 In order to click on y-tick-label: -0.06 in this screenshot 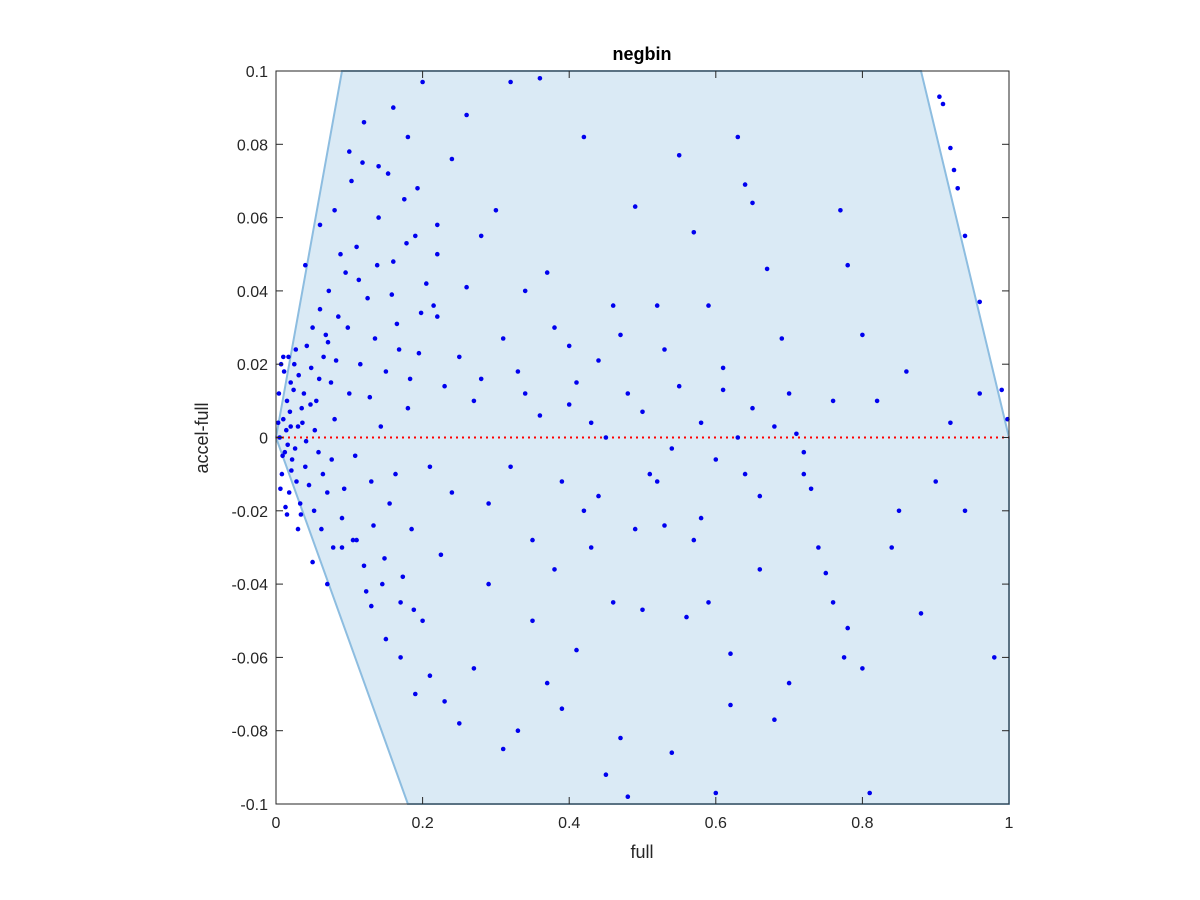, I will do `click(250, 658)`.